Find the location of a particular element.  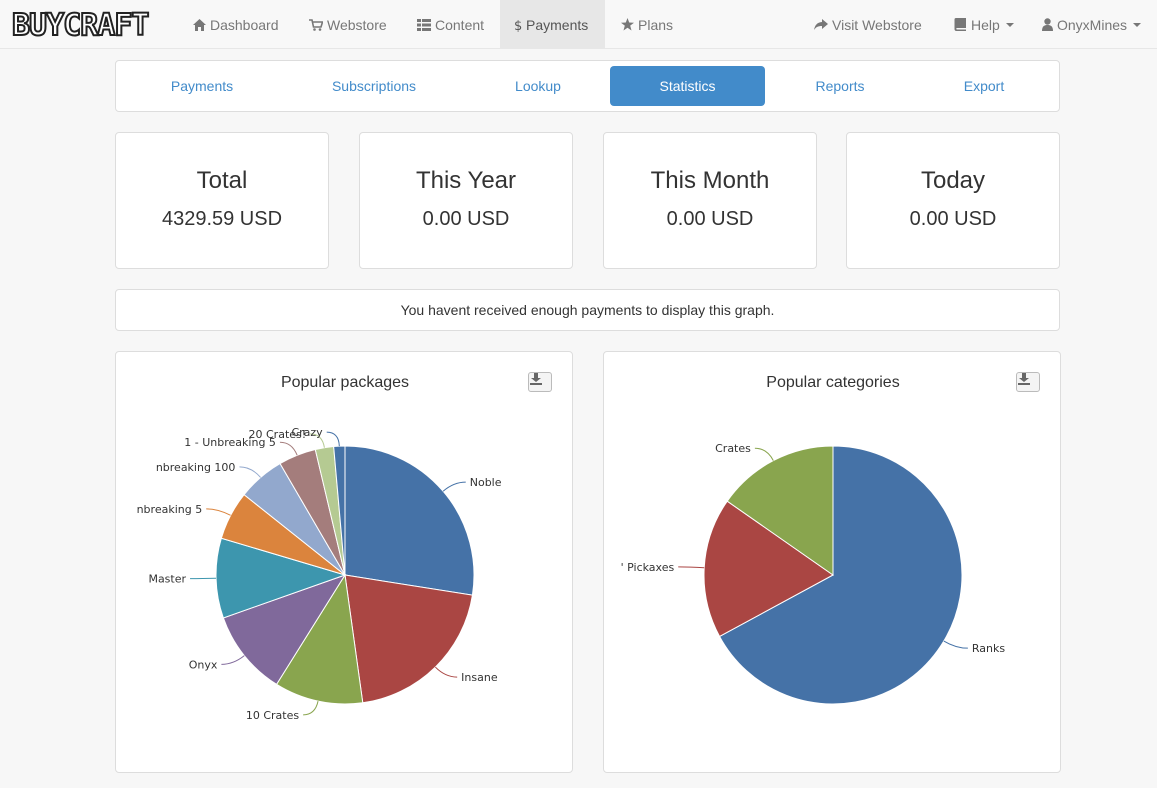

nav-payments-label: Payments is located at coordinates (557, 24).